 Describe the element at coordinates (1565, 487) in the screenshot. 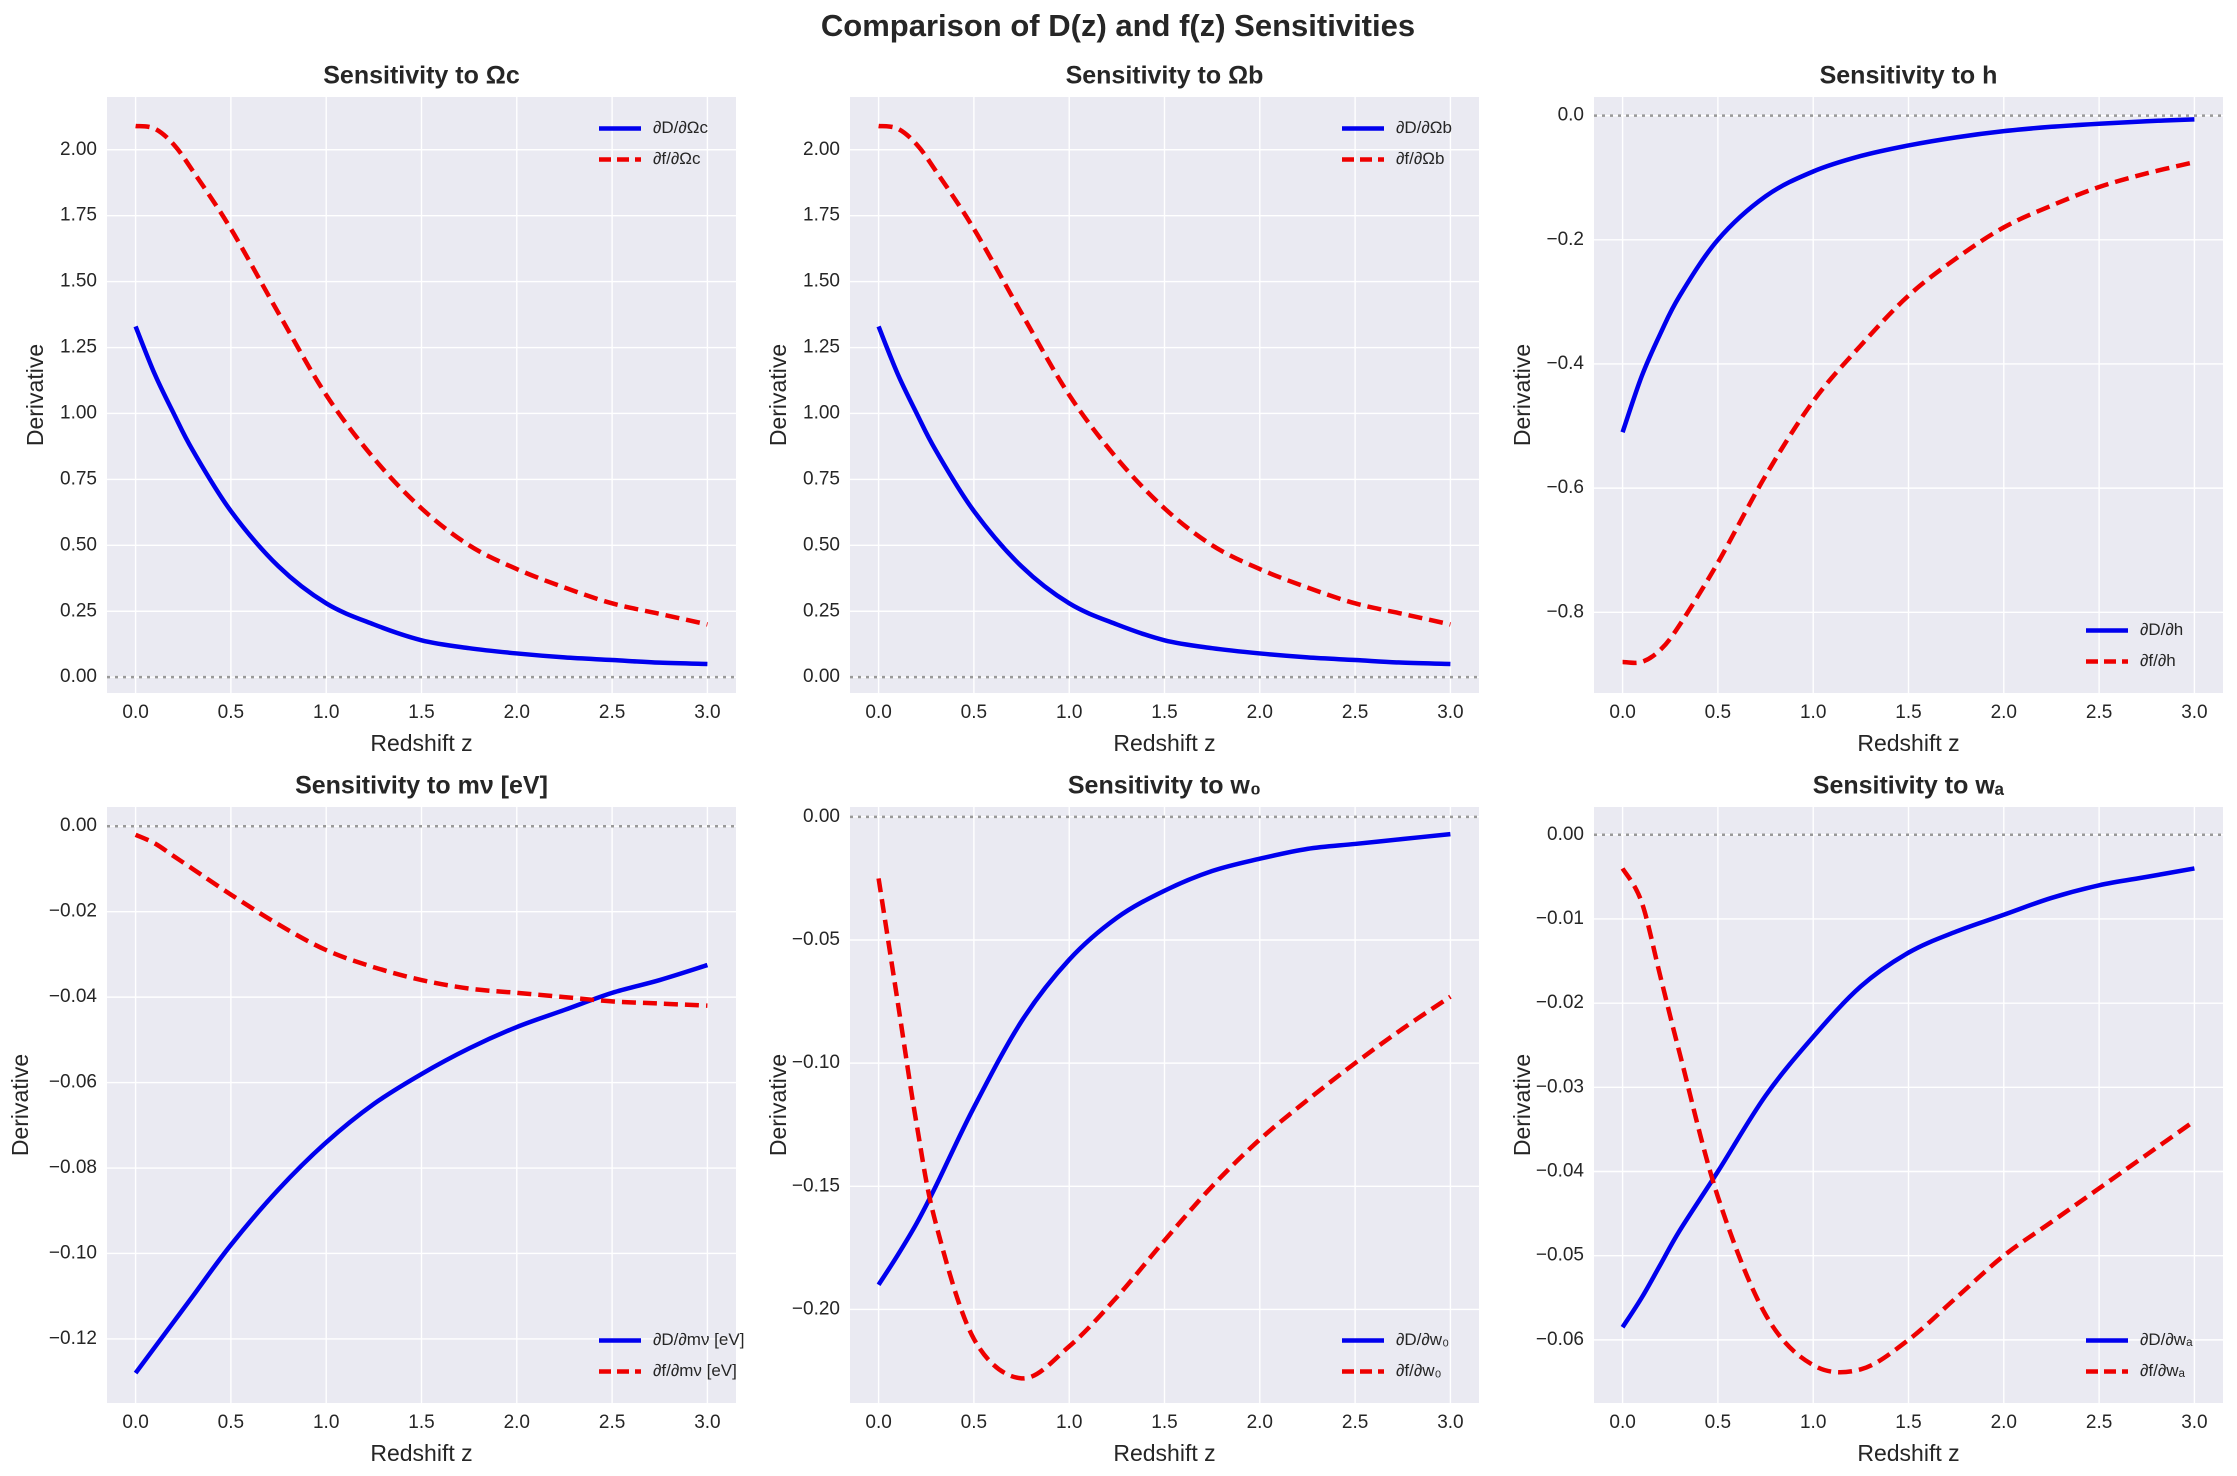

I see `y-tick-label: −0.6` at that location.